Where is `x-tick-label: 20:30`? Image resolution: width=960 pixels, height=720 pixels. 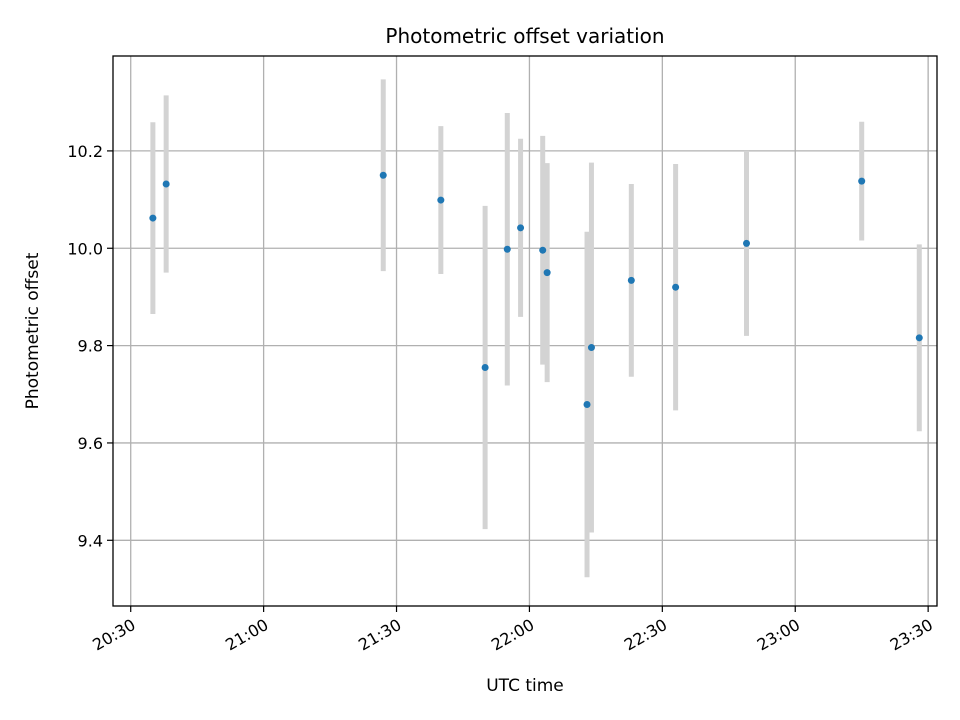 x-tick-label: 20:30 is located at coordinates (113, 635).